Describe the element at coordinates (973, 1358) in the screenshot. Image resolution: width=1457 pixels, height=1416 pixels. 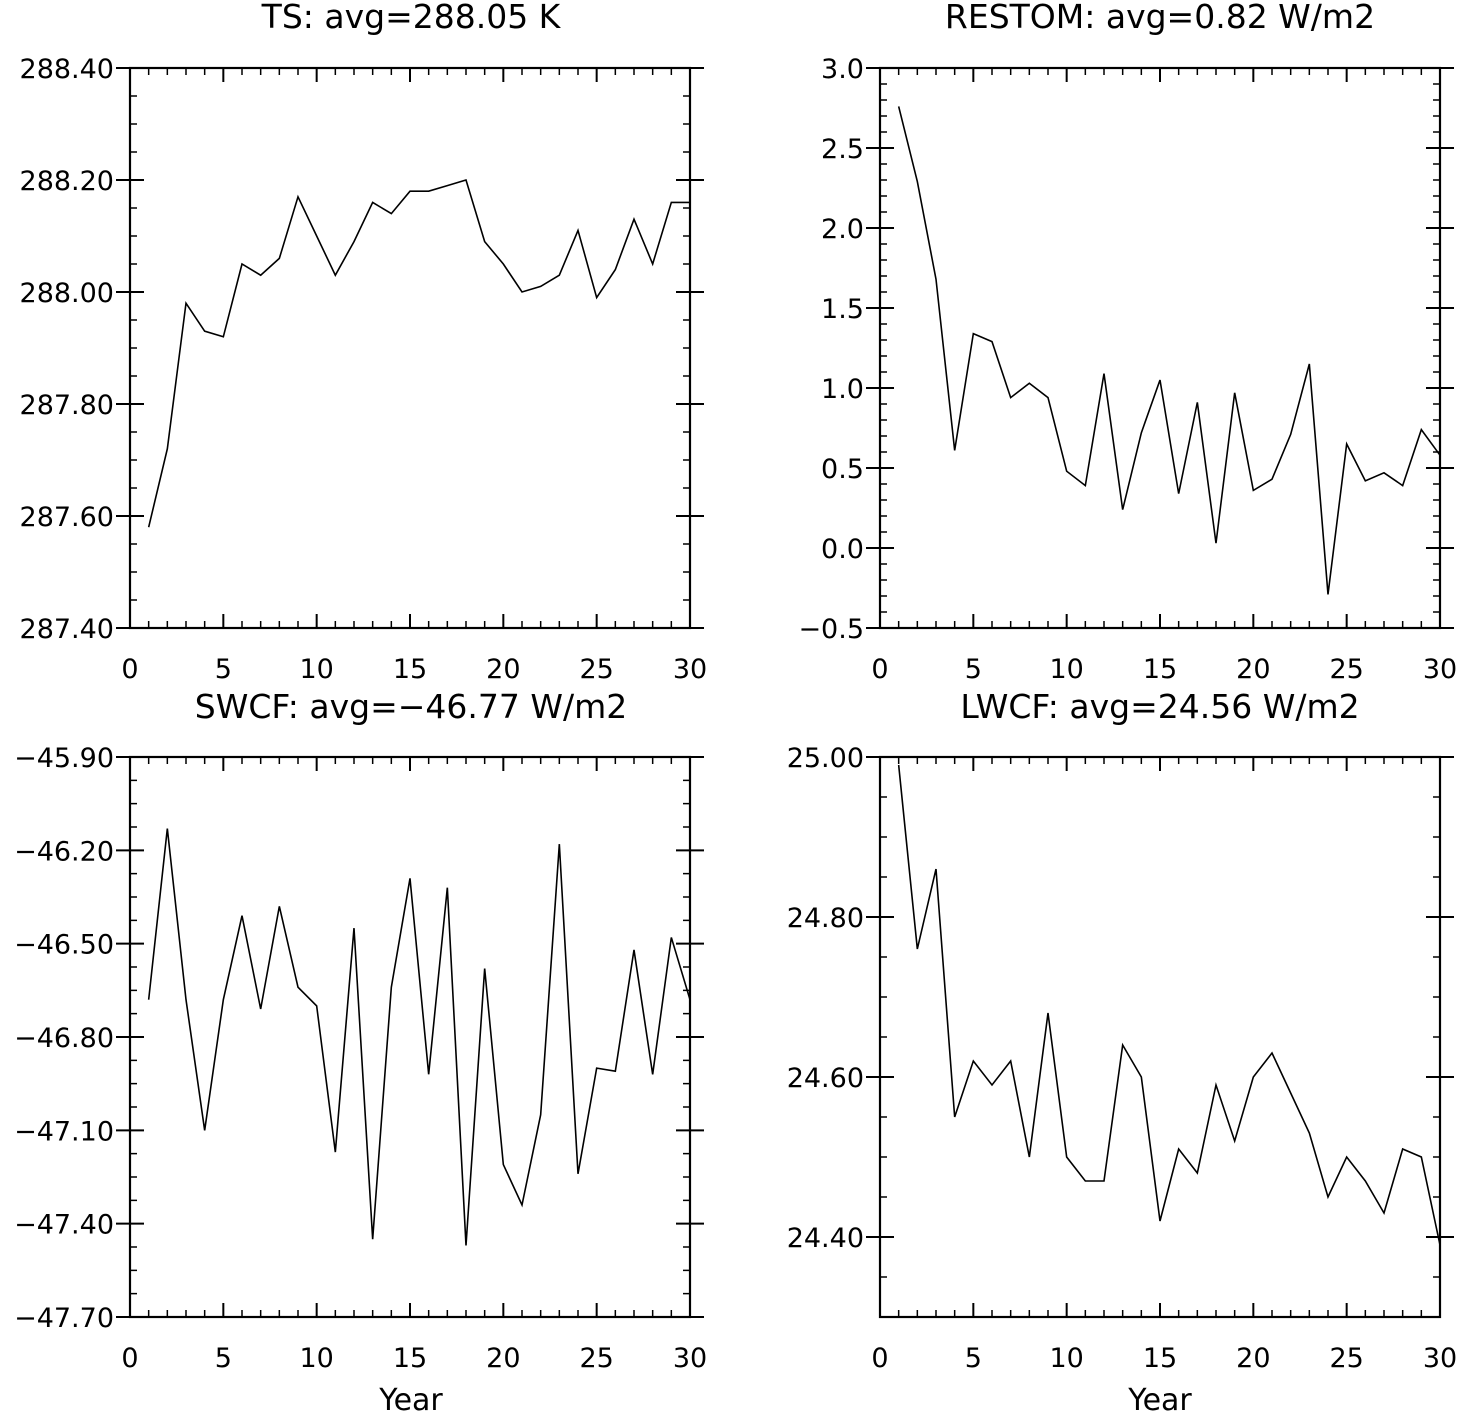
I see `lwcf-x-tick-label: 5` at that location.